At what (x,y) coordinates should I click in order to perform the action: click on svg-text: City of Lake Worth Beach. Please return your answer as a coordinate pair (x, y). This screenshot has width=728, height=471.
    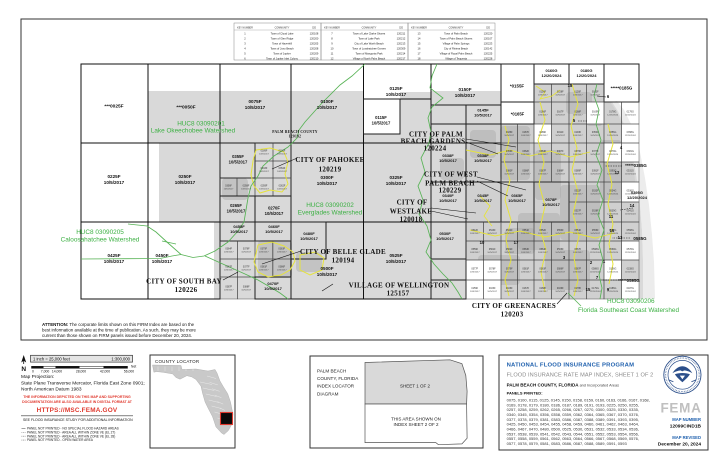
    Looking at the image, I should click on (369, 44).